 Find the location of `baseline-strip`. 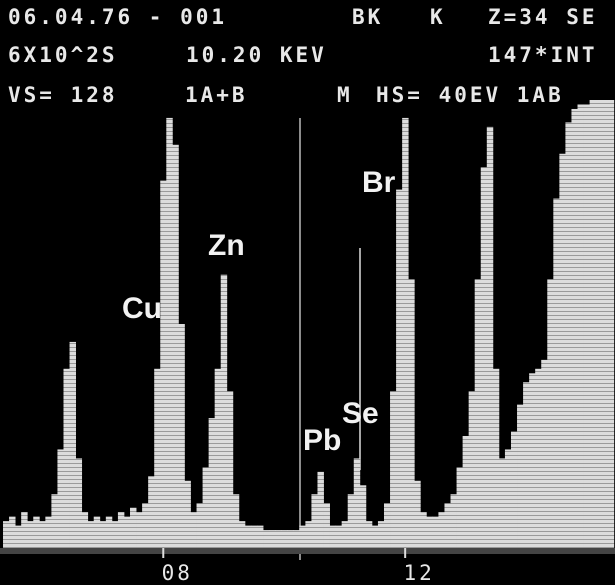

baseline-strip is located at coordinates (307, 551).